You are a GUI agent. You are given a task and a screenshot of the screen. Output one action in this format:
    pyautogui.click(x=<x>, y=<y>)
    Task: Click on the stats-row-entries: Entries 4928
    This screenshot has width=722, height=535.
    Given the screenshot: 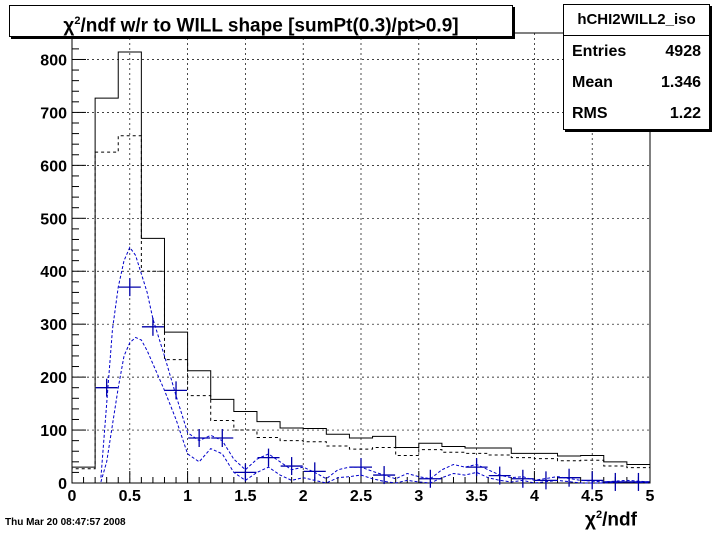 What is the action you would take?
    pyautogui.click(x=636, y=51)
    